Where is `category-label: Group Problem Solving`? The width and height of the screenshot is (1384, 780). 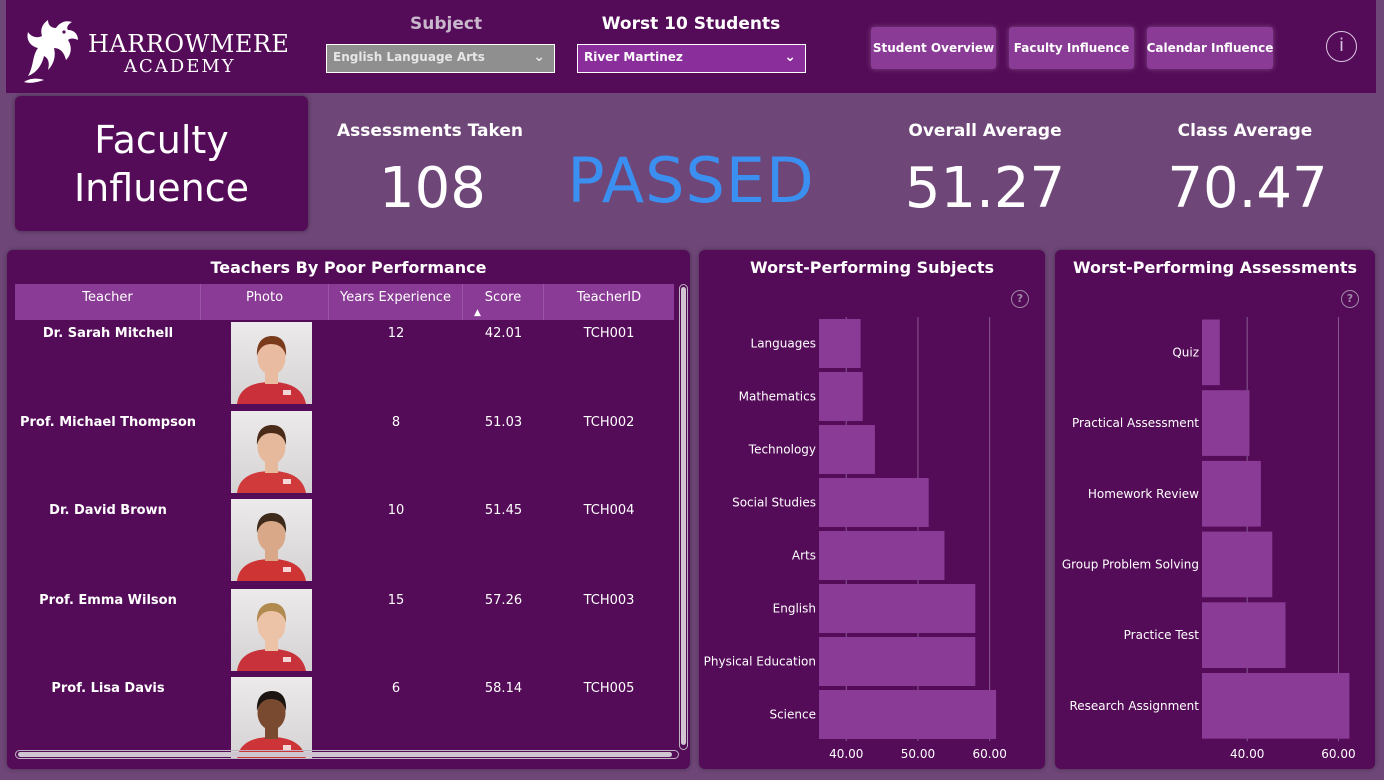
category-label: Group Problem Solving is located at coordinates (1130, 564).